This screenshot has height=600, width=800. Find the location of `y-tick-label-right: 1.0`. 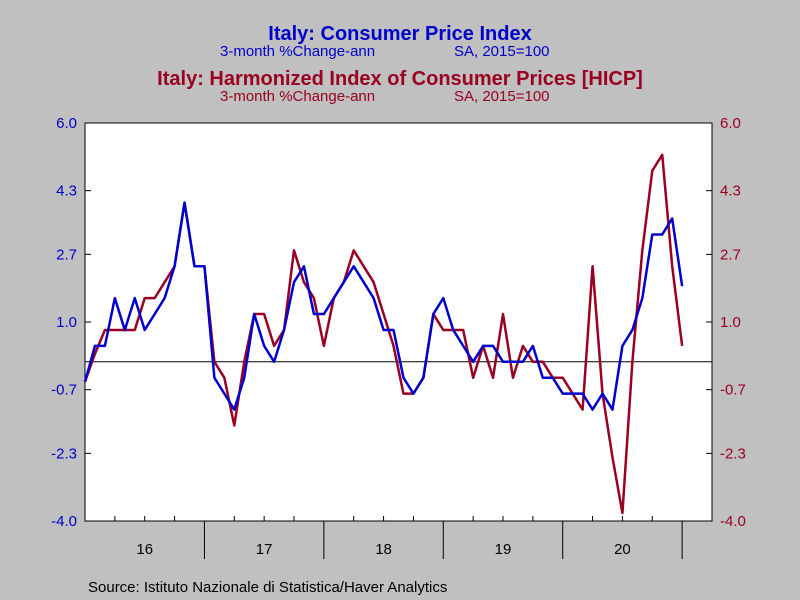

y-tick-label-right: 1.0 is located at coordinates (730, 322).